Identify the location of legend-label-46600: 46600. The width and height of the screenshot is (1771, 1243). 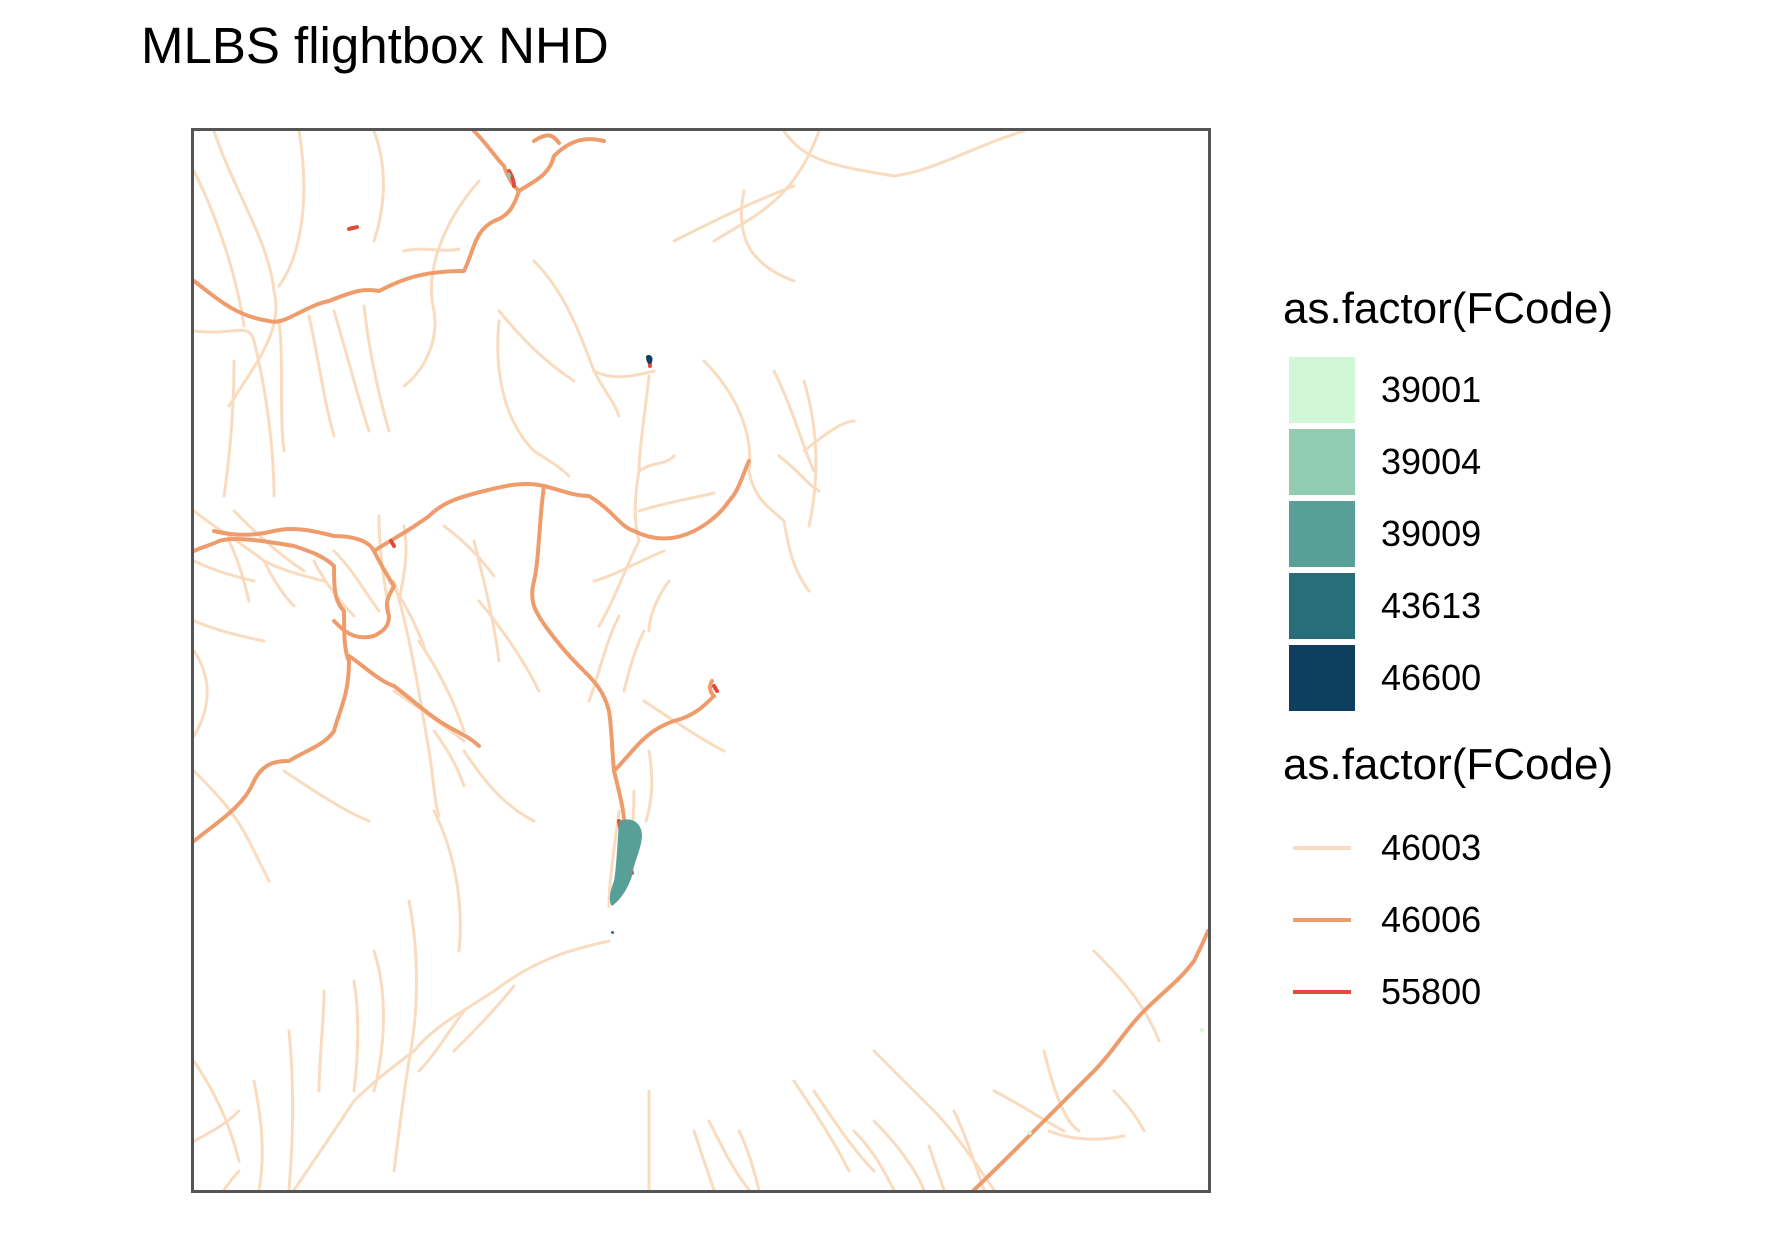
(1431, 677).